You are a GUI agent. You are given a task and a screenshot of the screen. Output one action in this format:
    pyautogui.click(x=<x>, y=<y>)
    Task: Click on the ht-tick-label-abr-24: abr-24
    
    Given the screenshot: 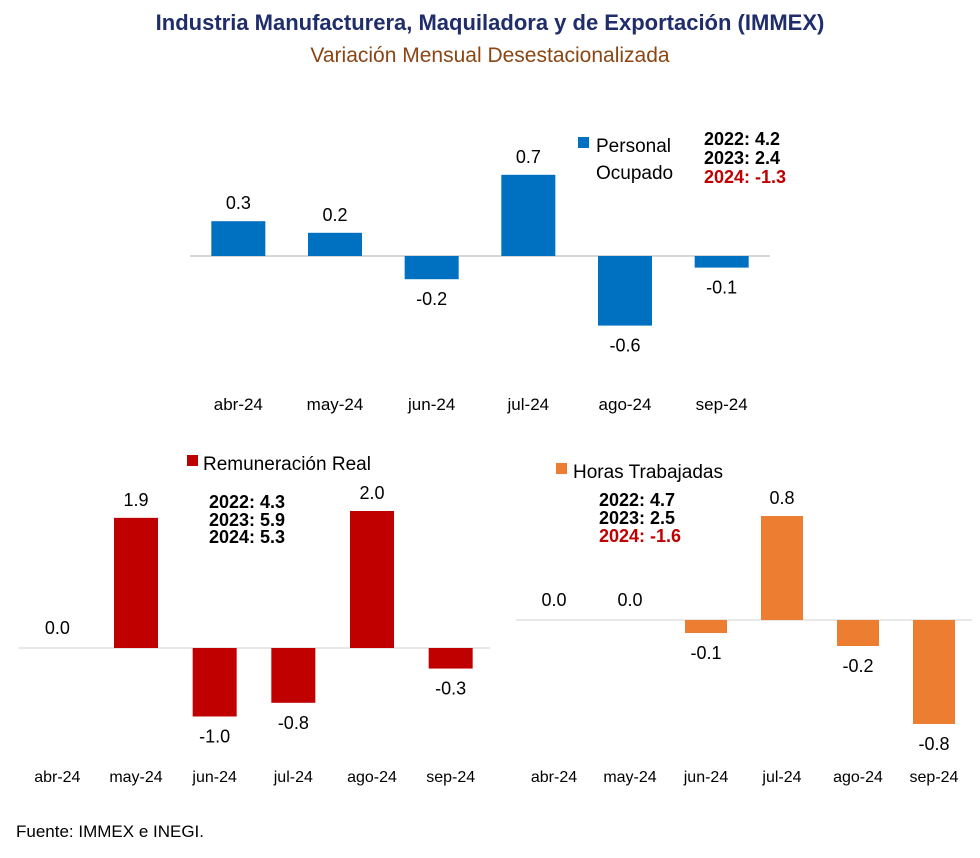 What is the action you would take?
    pyautogui.click(x=554, y=777)
    